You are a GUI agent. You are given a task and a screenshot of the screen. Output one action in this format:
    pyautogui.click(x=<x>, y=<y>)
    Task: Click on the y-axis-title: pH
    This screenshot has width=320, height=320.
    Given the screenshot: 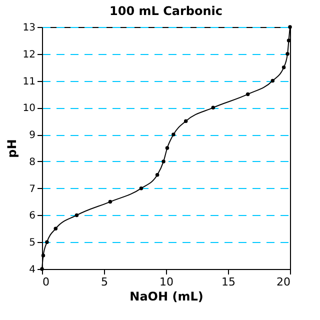 What is the action you would take?
    pyautogui.click(x=11, y=148)
    